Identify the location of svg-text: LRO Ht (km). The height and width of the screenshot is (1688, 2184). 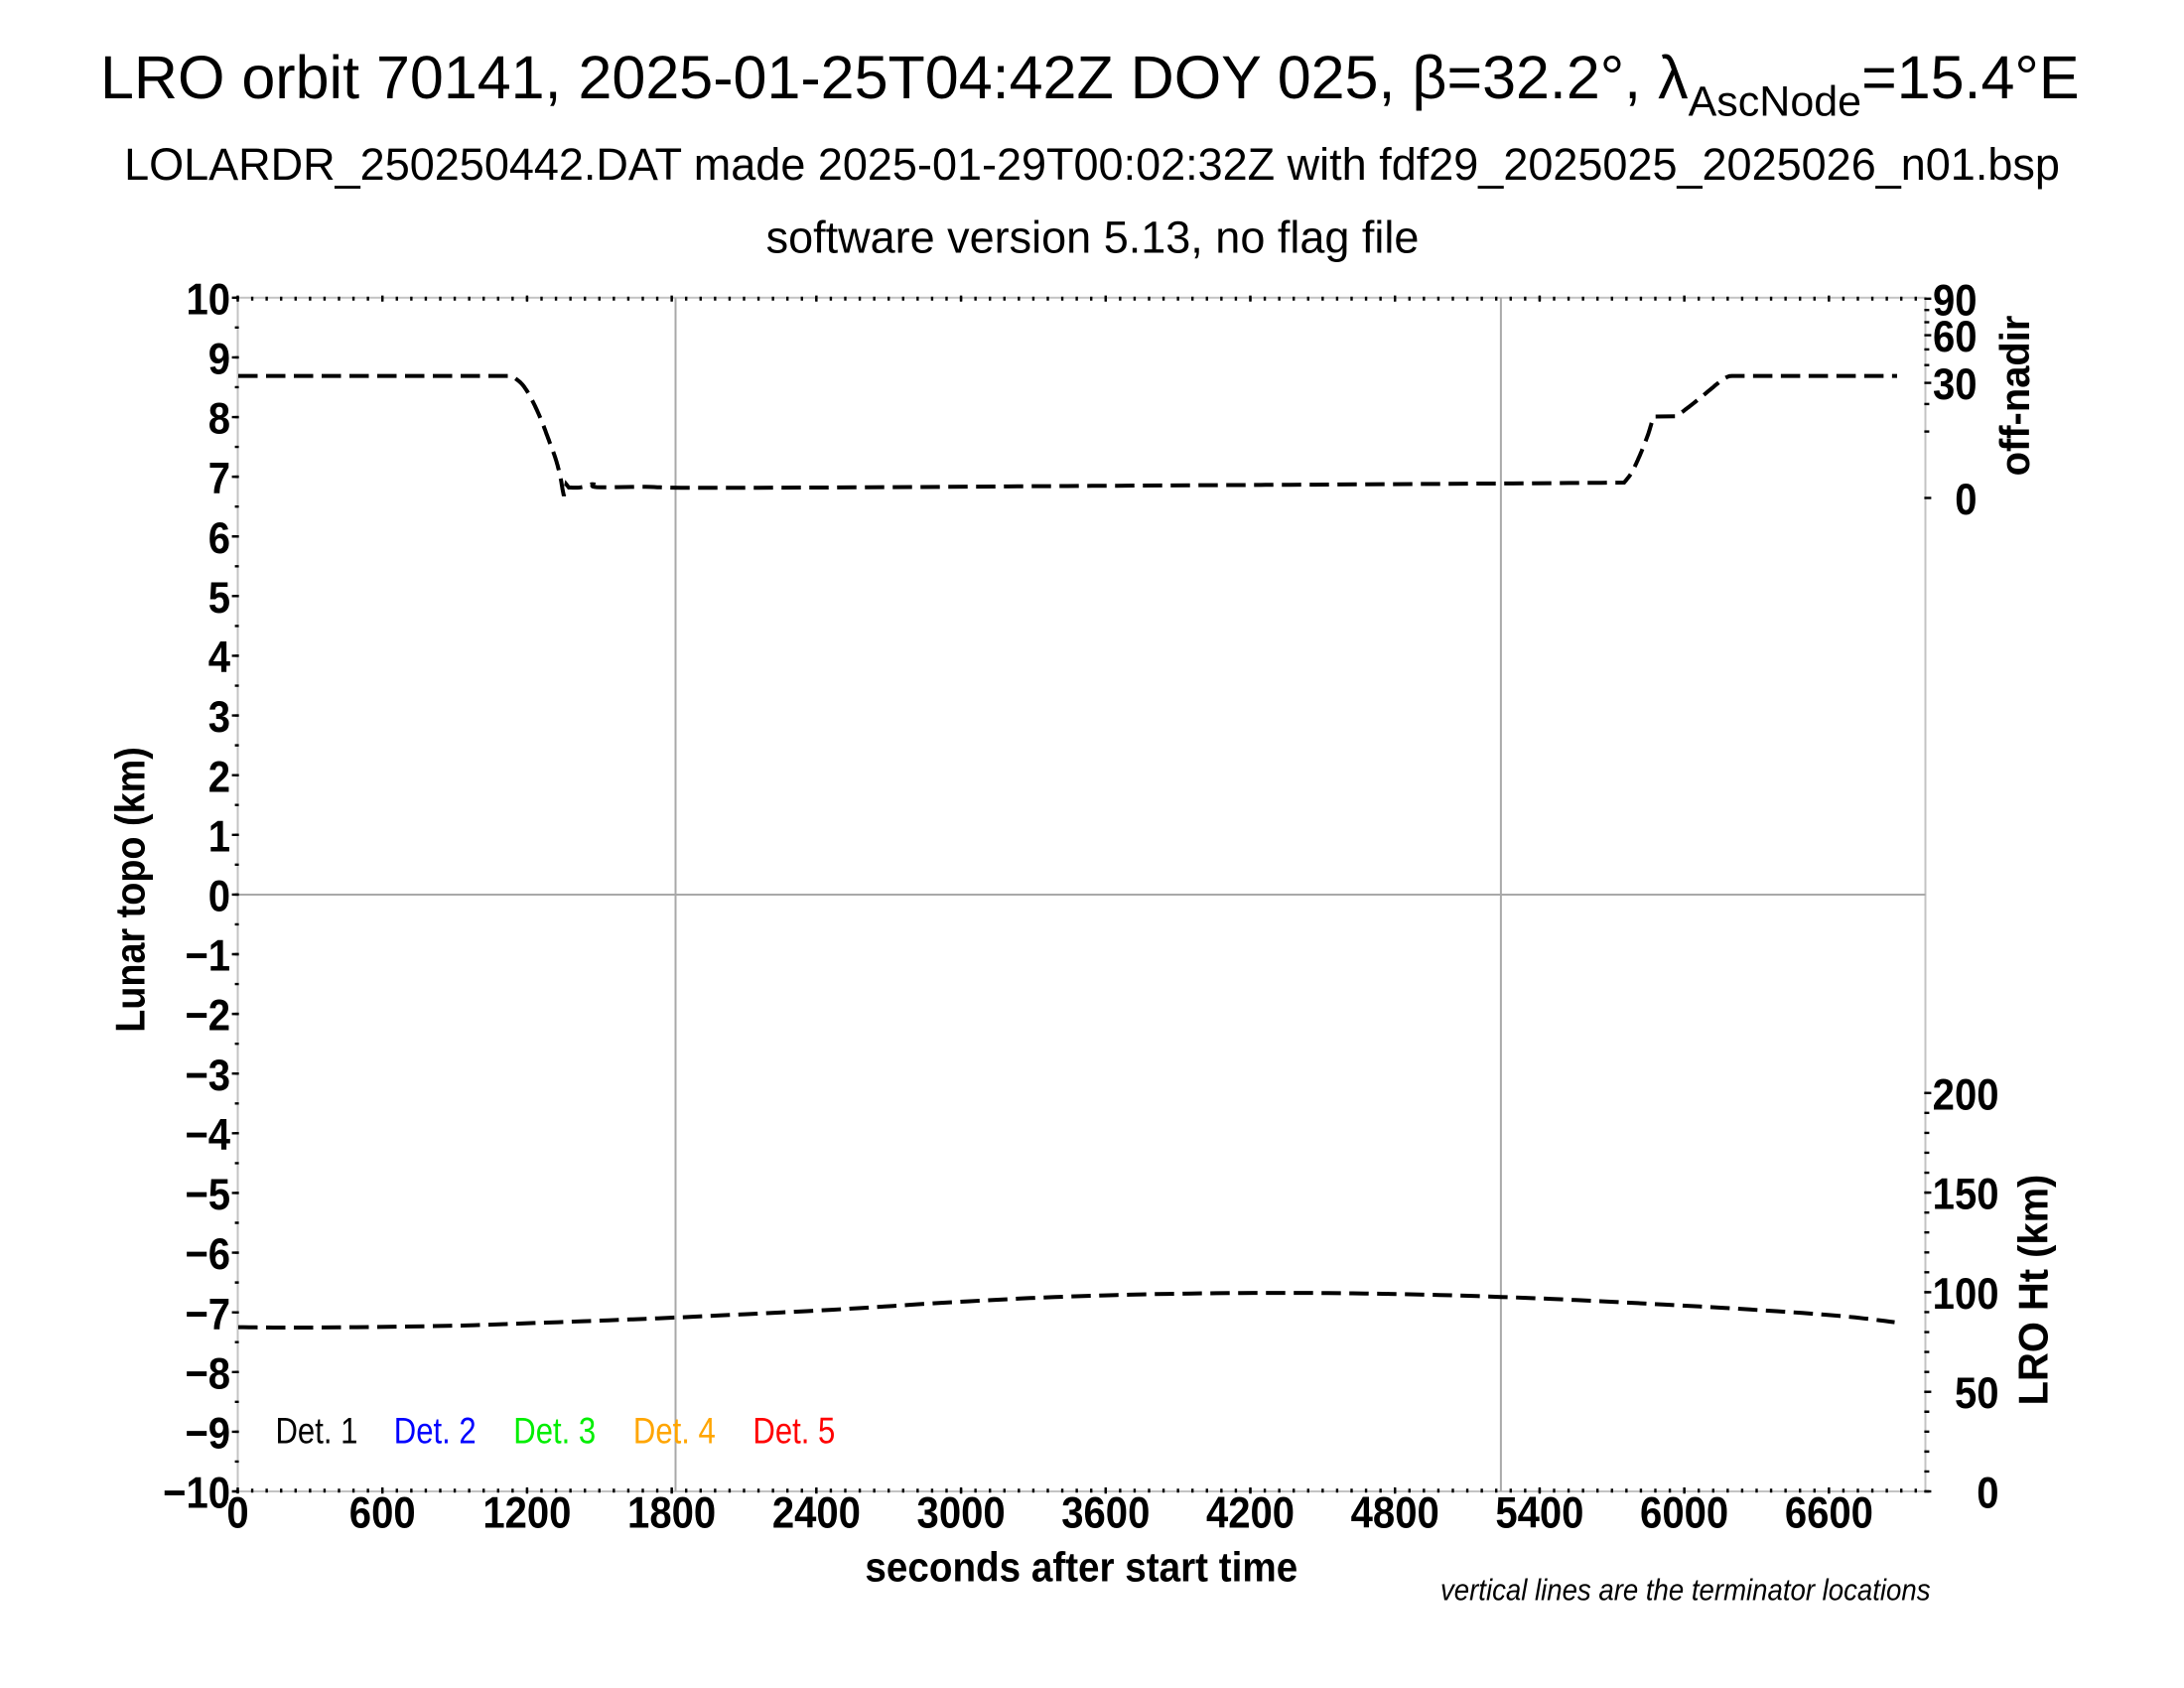
(2033, 1290).